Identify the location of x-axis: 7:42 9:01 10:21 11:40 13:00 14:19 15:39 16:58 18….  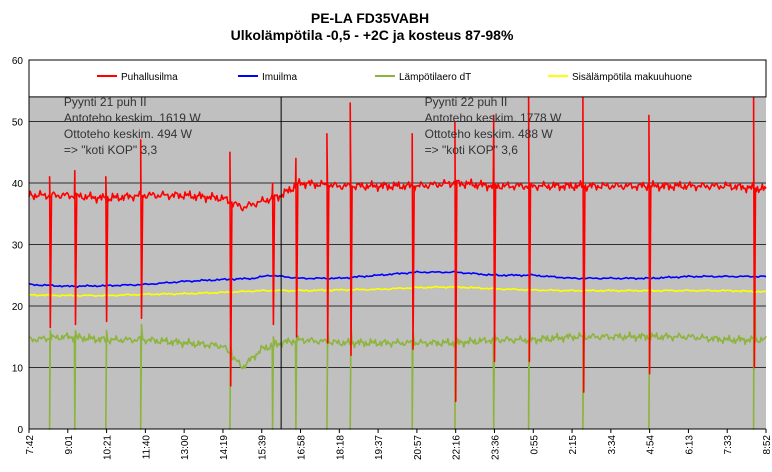
(398, 444).